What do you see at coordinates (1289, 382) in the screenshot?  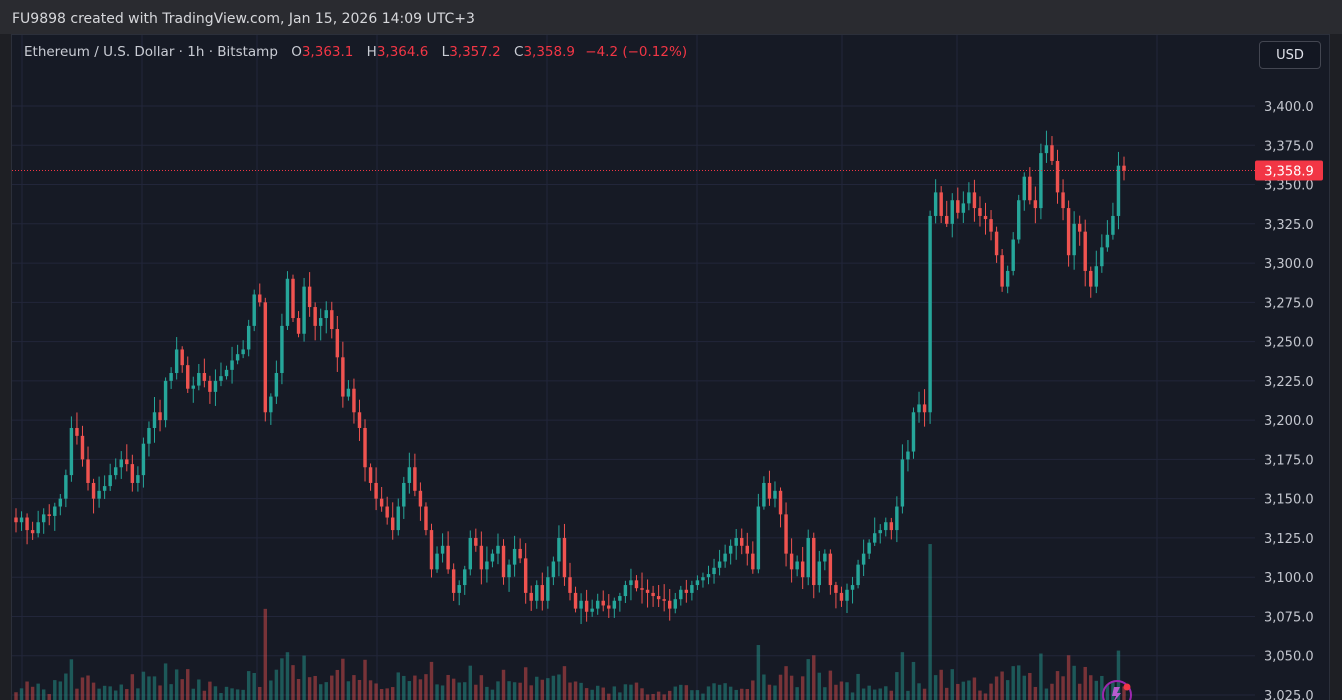 I see `y-tick-label: 3,225.0` at bounding box center [1289, 382].